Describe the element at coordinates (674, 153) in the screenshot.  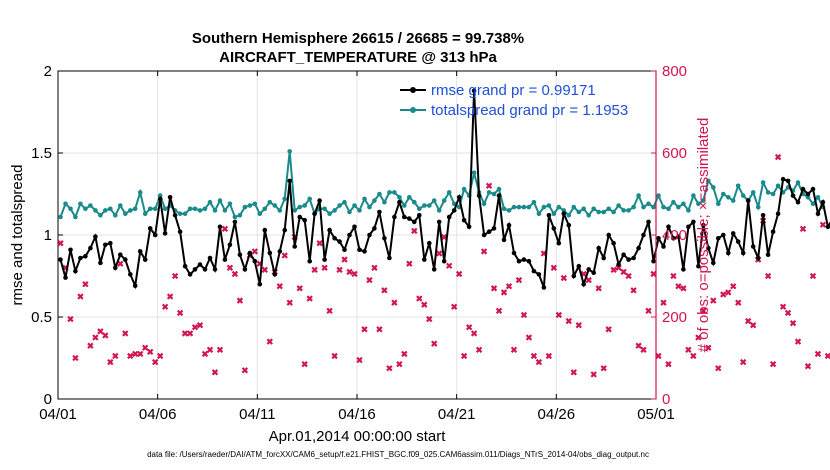
I see `y-tick-label-right: 600` at that location.